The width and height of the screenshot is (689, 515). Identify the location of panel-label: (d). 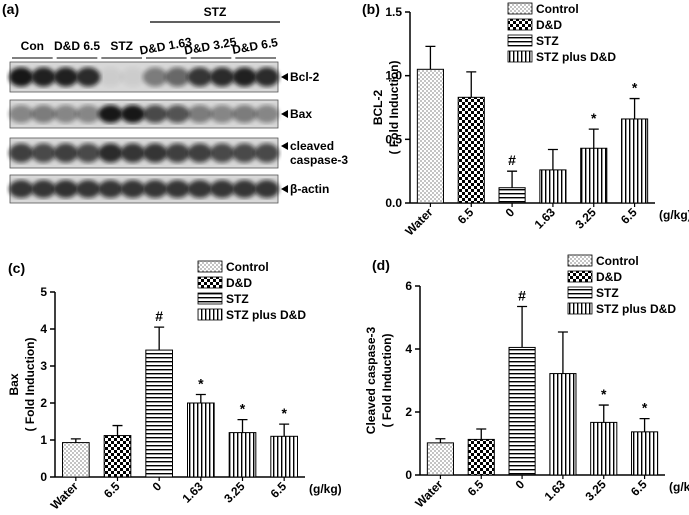
(381, 265).